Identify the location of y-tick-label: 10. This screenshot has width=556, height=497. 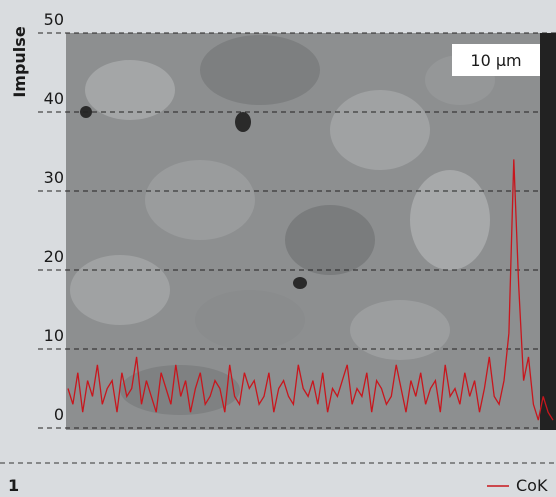
(54, 335).